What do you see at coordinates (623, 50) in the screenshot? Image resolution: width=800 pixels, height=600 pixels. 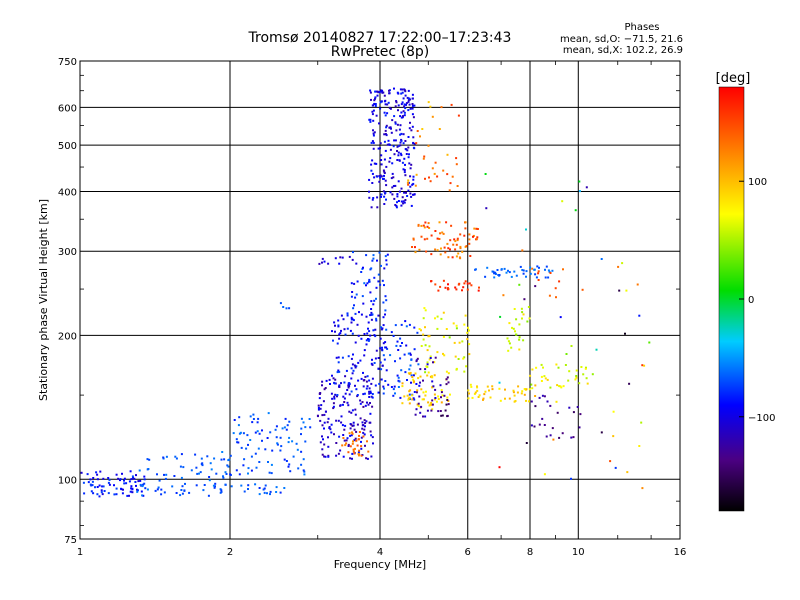 I see `stats-x-mode: mean, sd,X: 102.2, 26.9` at bounding box center [623, 50].